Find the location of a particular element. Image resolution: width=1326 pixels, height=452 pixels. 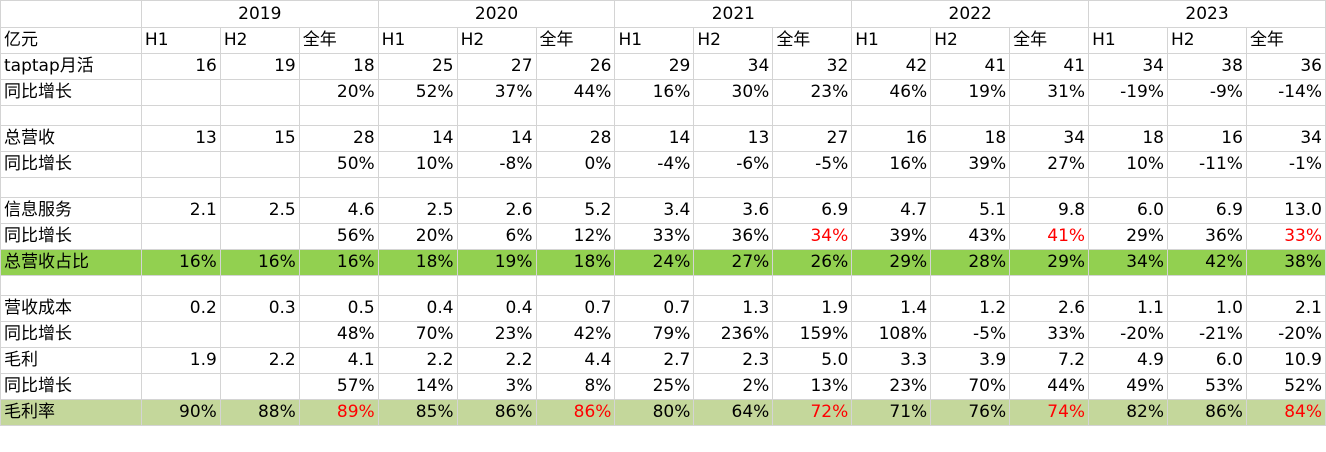

value-cell: -5% is located at coordinates (812, 164).